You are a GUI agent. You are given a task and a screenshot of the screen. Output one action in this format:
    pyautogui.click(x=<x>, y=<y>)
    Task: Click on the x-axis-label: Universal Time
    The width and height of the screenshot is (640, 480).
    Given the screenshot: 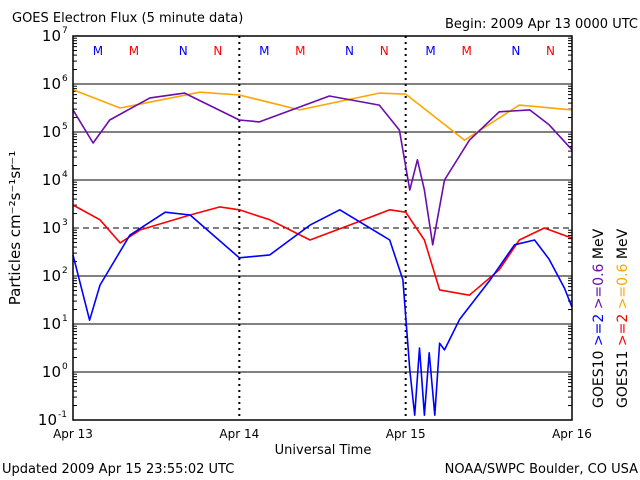 What is the action you would take?
    pyautogui.click(x=323, y=450)
    